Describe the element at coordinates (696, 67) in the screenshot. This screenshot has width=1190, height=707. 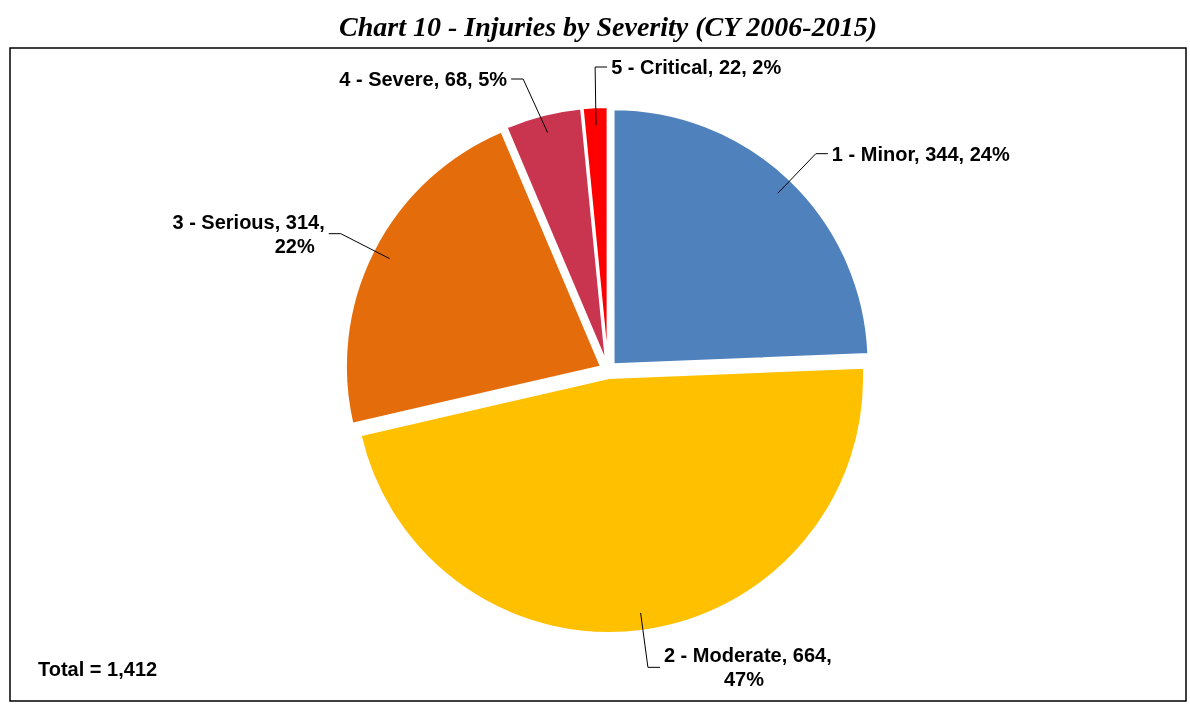
I see `slice-label: 5 - Critical, 22, 2%` at that location.